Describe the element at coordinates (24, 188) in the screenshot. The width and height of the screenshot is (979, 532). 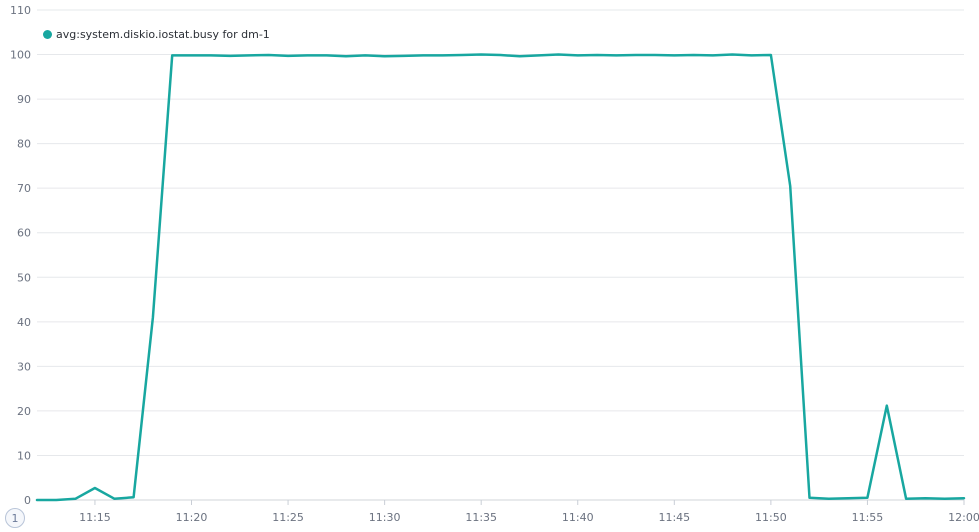
I see `y-tick-label: 70` at that location.